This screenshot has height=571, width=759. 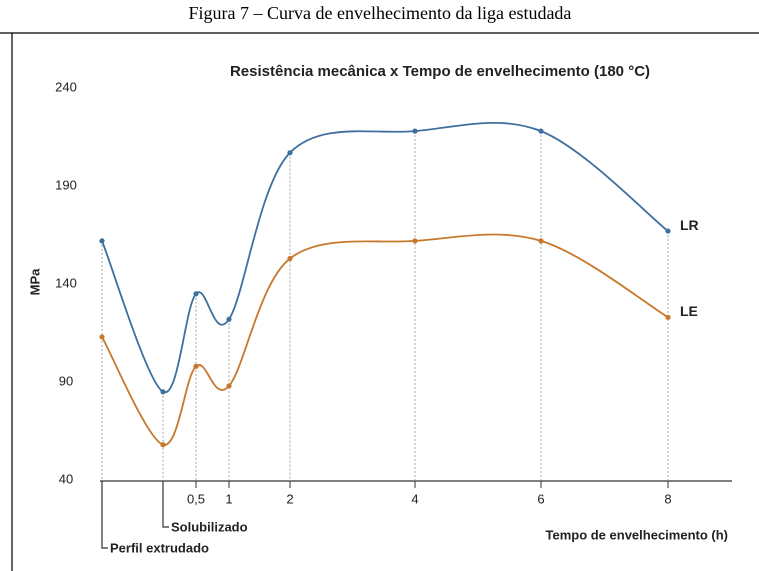 What do you see at coordinates (414, 498) in the screenshot?
I see `x-tick-label: 4` at bounding box center [414, 498].